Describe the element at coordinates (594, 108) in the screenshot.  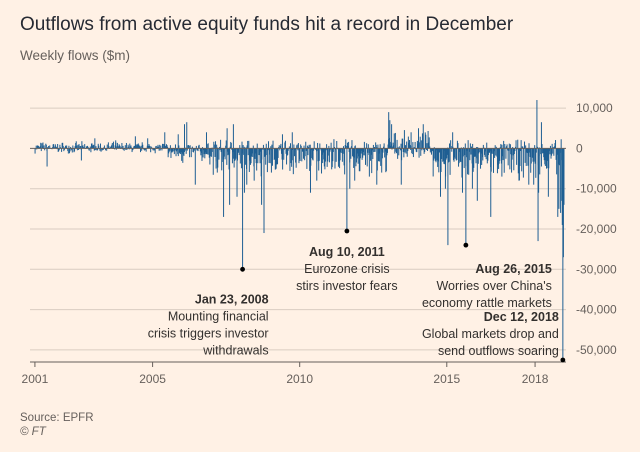
I see `y-tick-label: 10,000` at that location.